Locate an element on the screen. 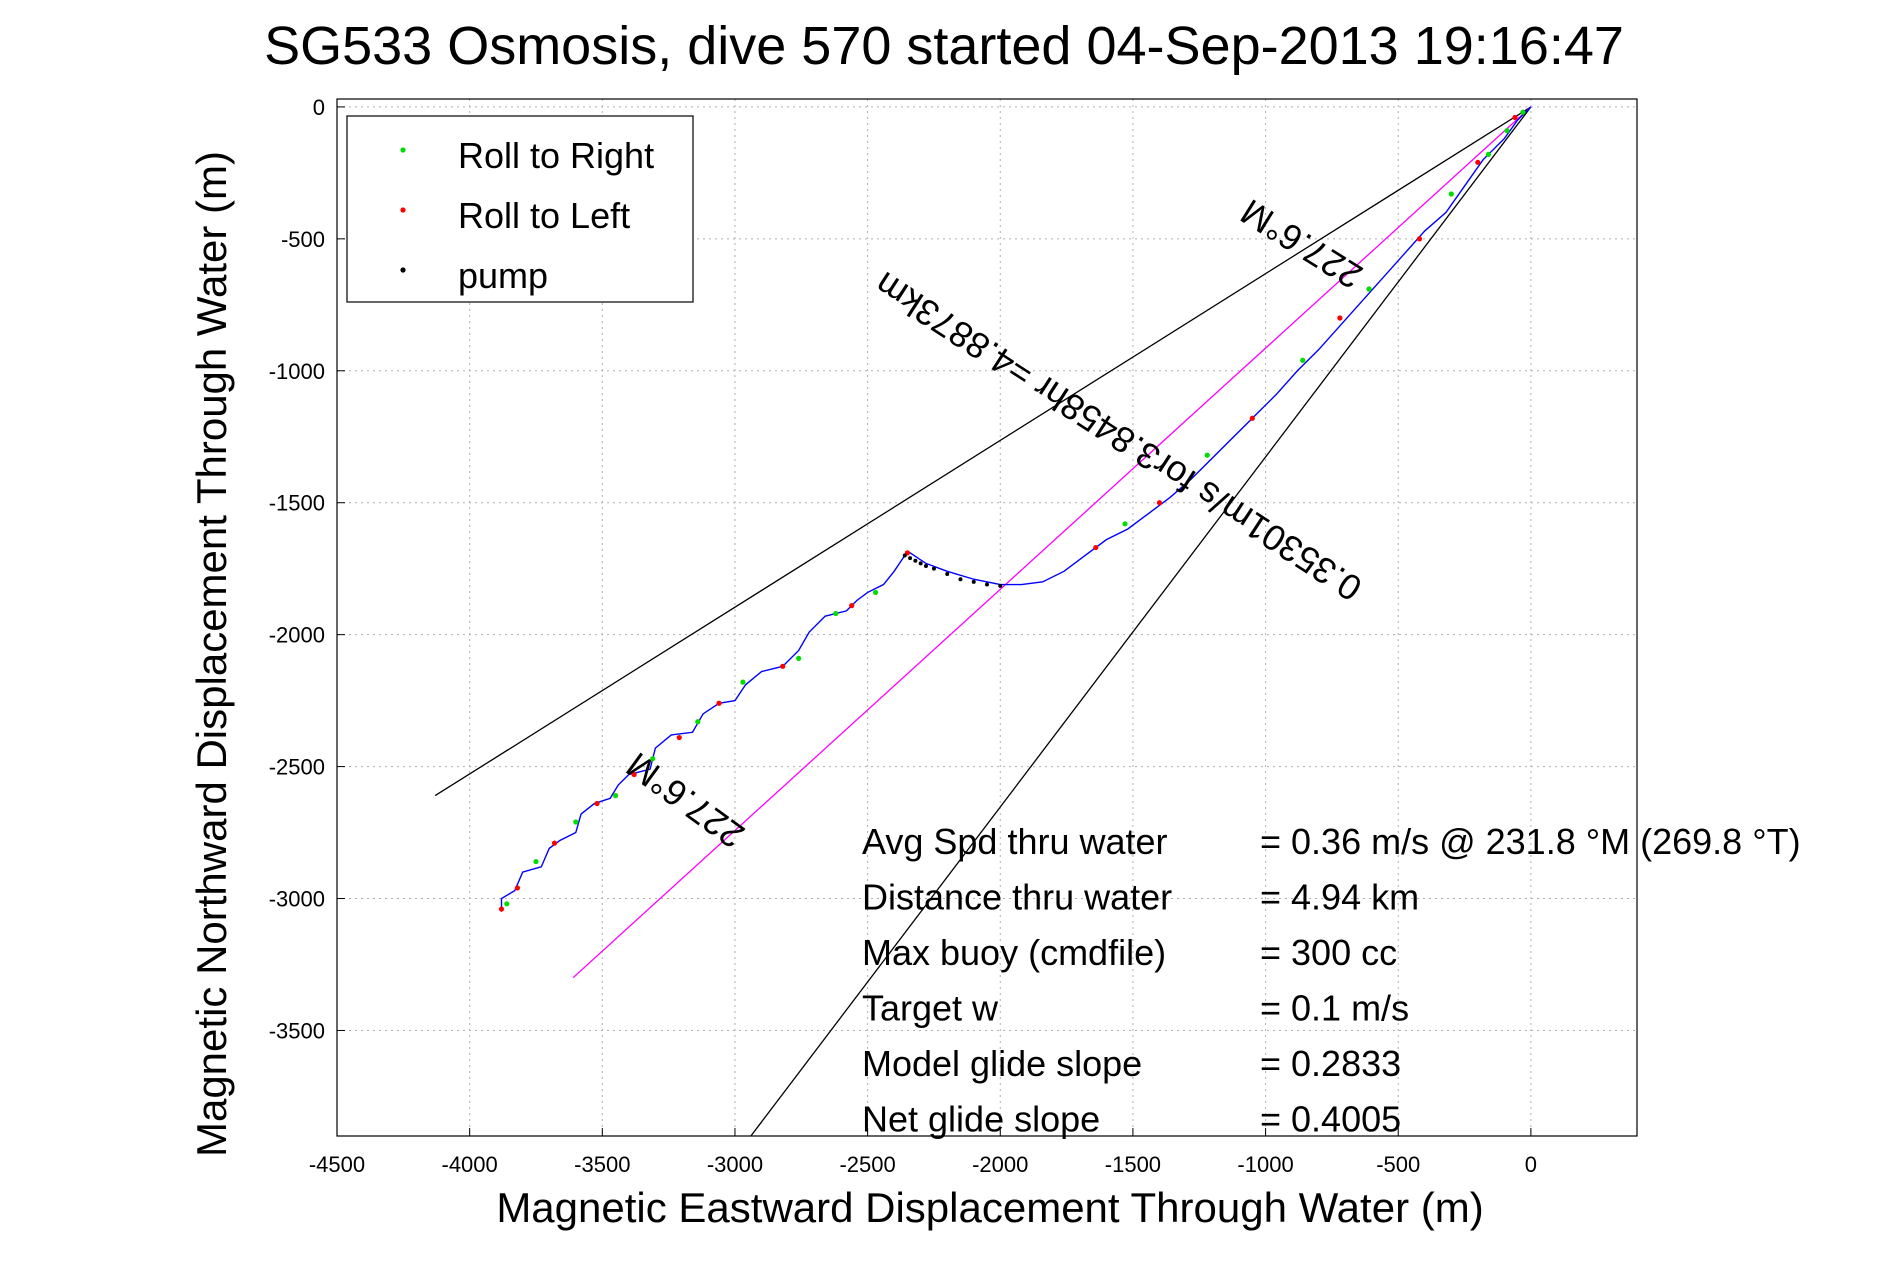 The height and width of the screenshot is (1262, 1891). x-tick-label: -1500 is located at coordinates (1133, 1164).